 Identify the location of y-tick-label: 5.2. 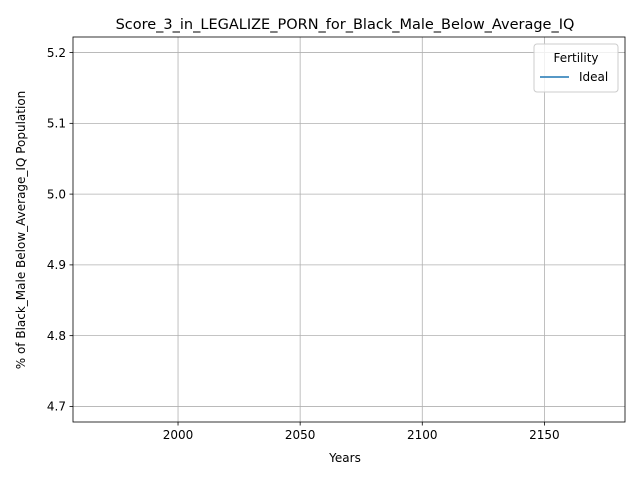
(56, 53).